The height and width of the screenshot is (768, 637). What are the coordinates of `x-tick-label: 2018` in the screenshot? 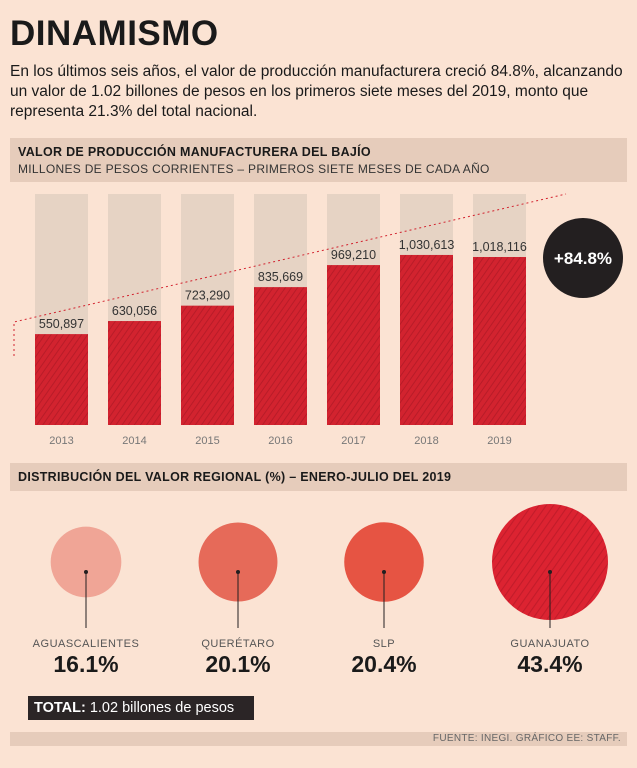 It's located at (426, 441).